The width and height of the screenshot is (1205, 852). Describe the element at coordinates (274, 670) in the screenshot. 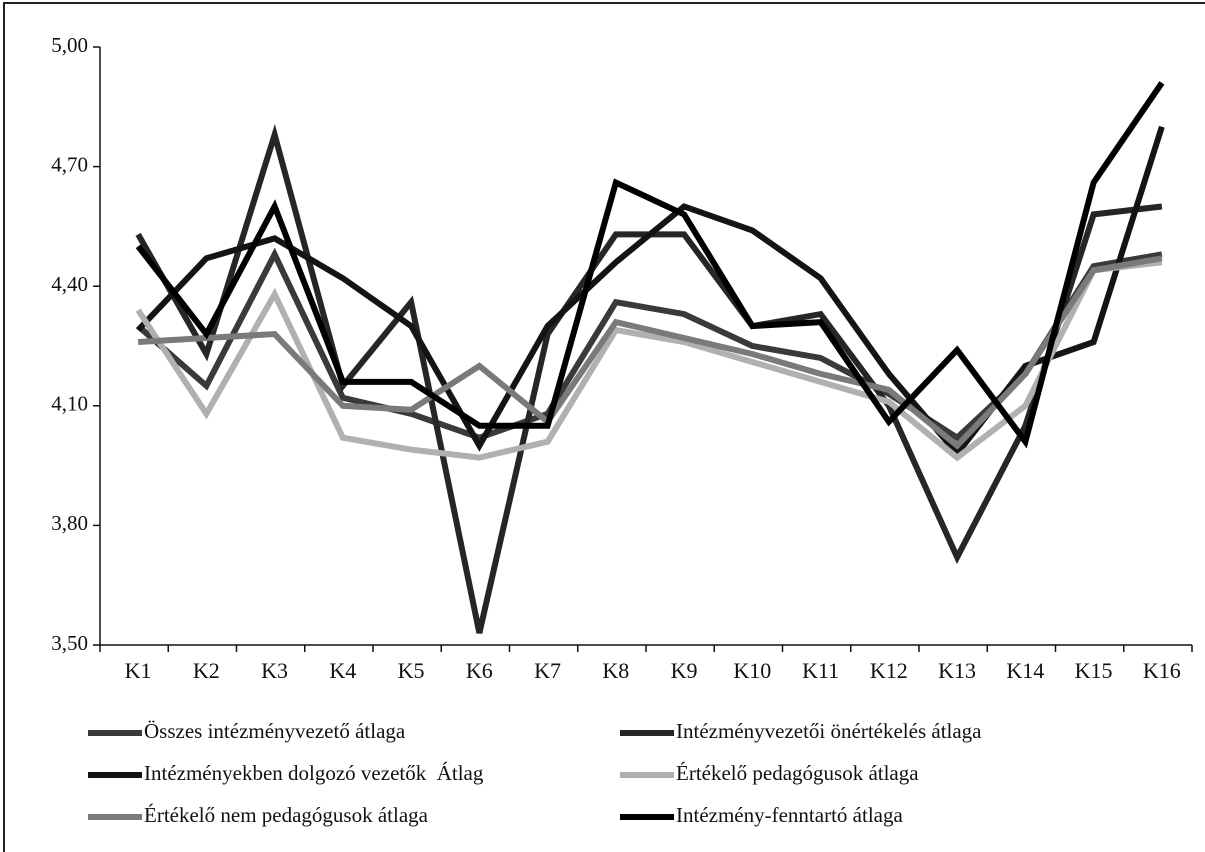

I see `x-tick-label: K3` at that location.